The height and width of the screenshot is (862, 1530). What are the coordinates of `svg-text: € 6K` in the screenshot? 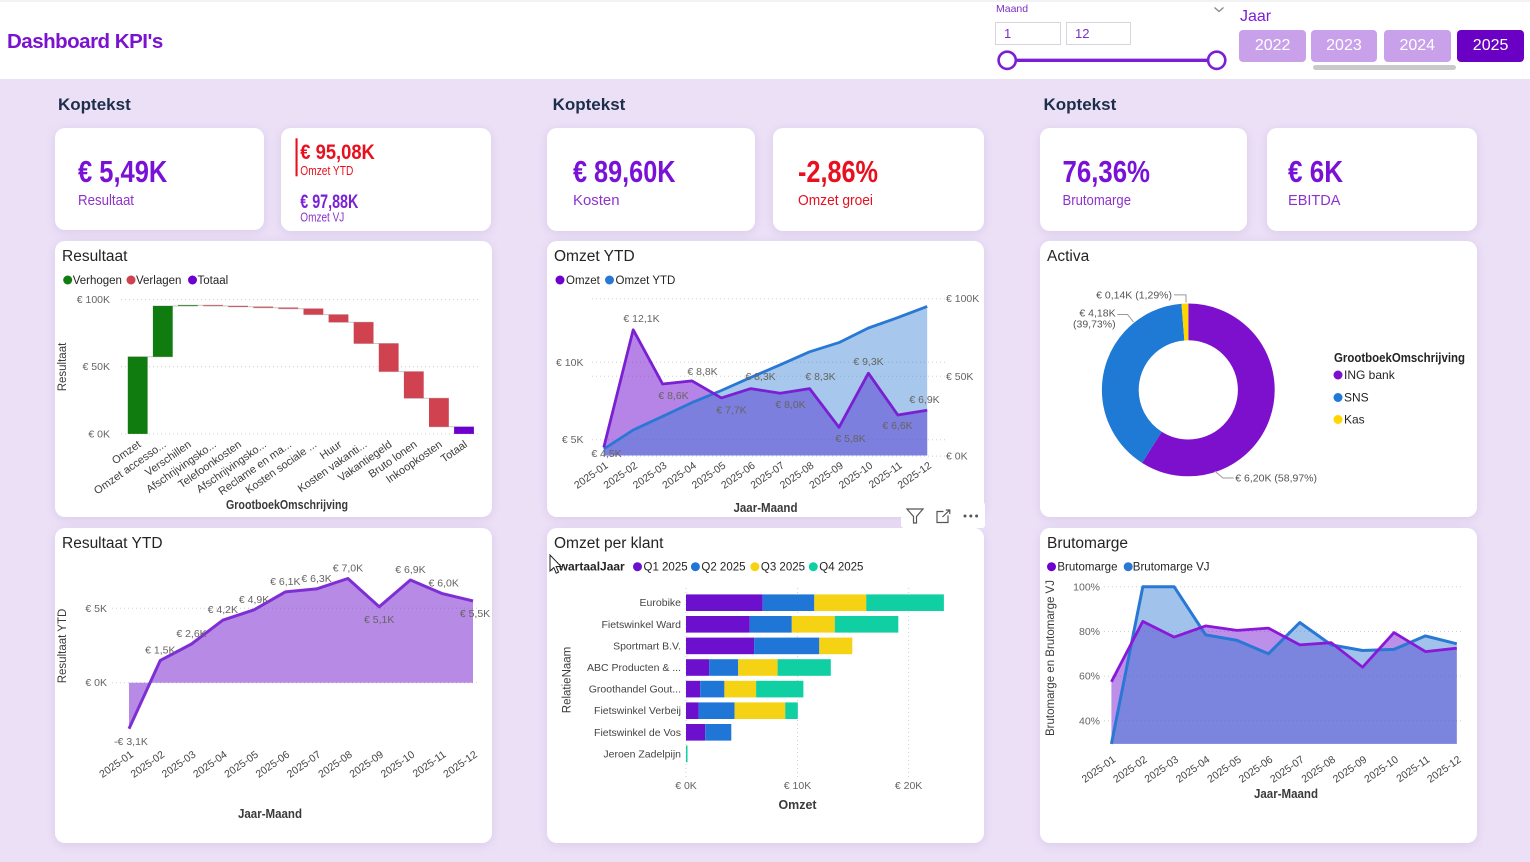 It's located at (1316, 171).